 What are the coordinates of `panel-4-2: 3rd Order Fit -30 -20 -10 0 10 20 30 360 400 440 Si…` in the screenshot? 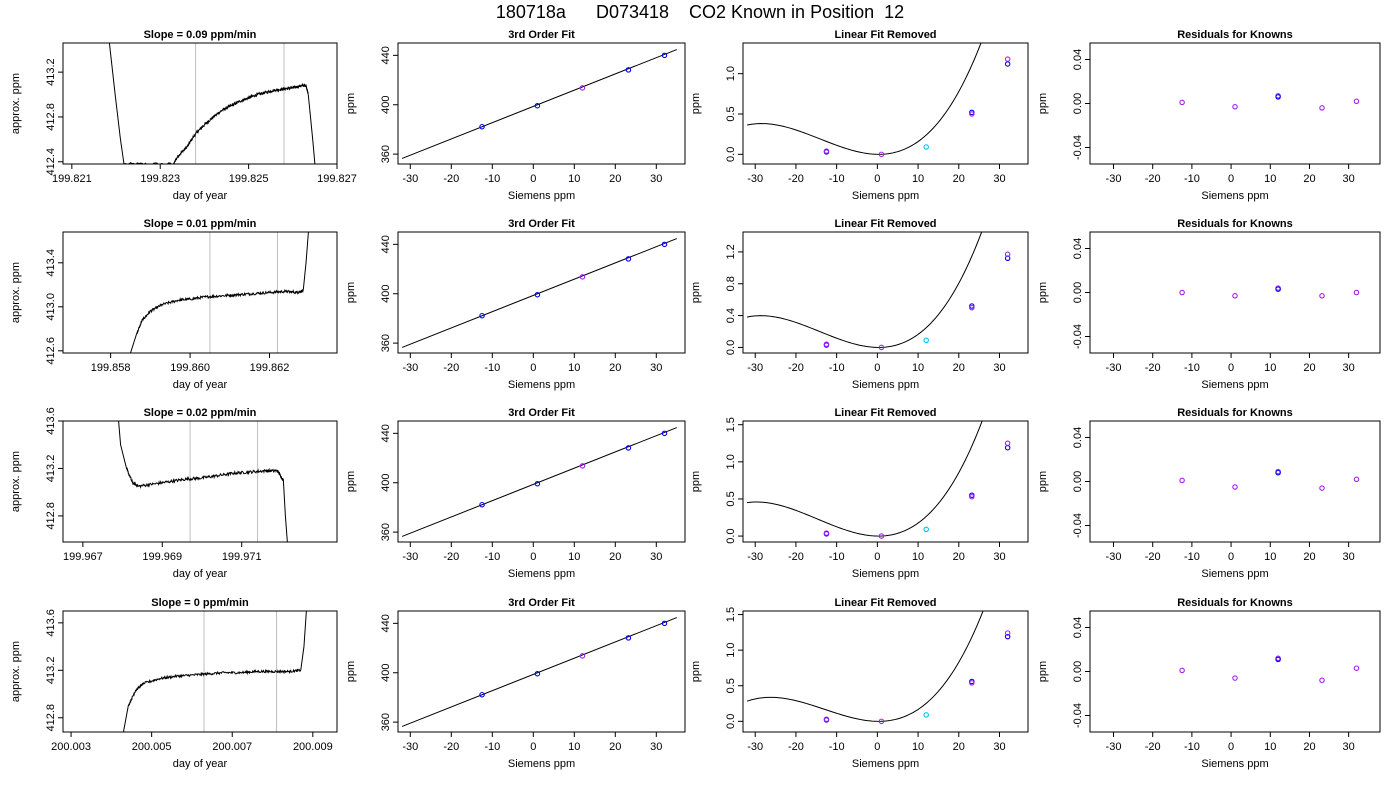 It's located at (515, 683).